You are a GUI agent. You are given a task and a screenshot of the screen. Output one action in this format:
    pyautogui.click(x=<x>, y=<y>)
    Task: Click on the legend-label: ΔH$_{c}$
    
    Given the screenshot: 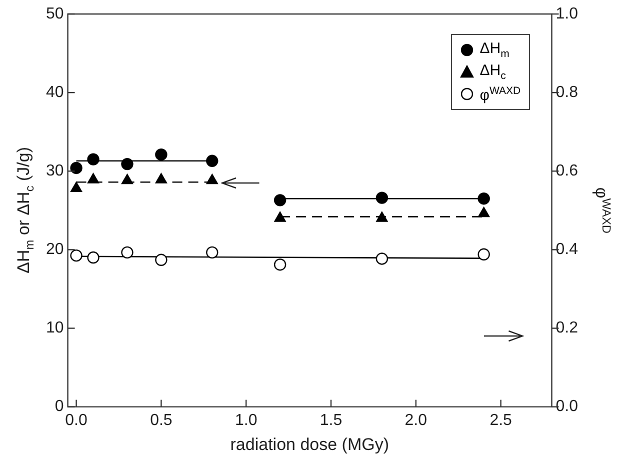 What is the action you would take?
    pyautogui.click(x=493, y=72)
    